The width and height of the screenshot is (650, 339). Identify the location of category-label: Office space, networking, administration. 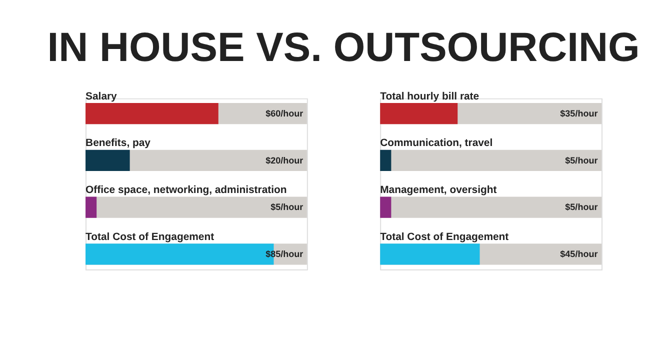
(186, 190).